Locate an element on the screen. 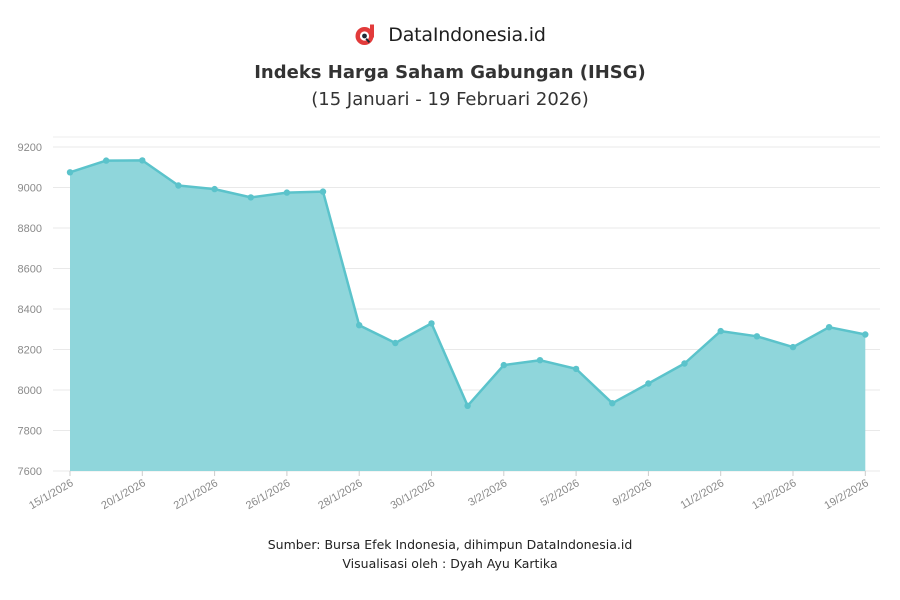 The height and width of the screenshot is (600, 900). x-tick-label: 13/2/2026 is located at coordinates (774, 494).